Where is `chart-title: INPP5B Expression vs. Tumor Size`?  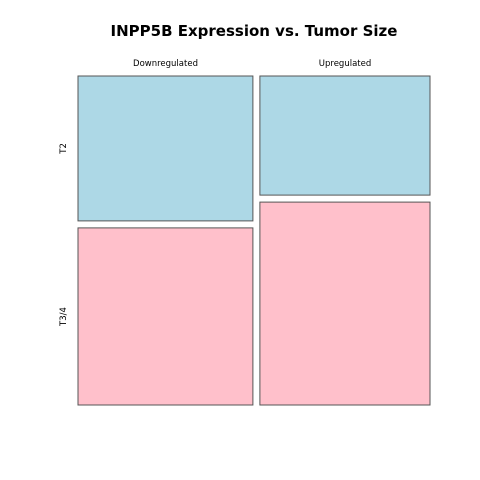 chart-title: INPP5B Expression vs. Tumor Size is located at coordinates (254, 31).